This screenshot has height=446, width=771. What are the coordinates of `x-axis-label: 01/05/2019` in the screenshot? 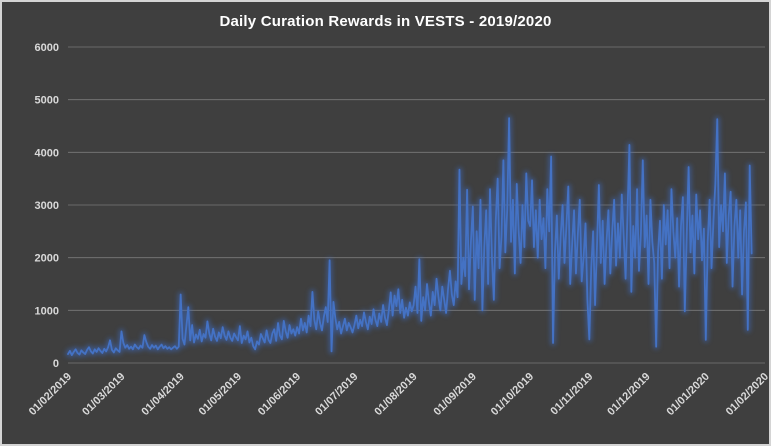 It's located at (220, 394).